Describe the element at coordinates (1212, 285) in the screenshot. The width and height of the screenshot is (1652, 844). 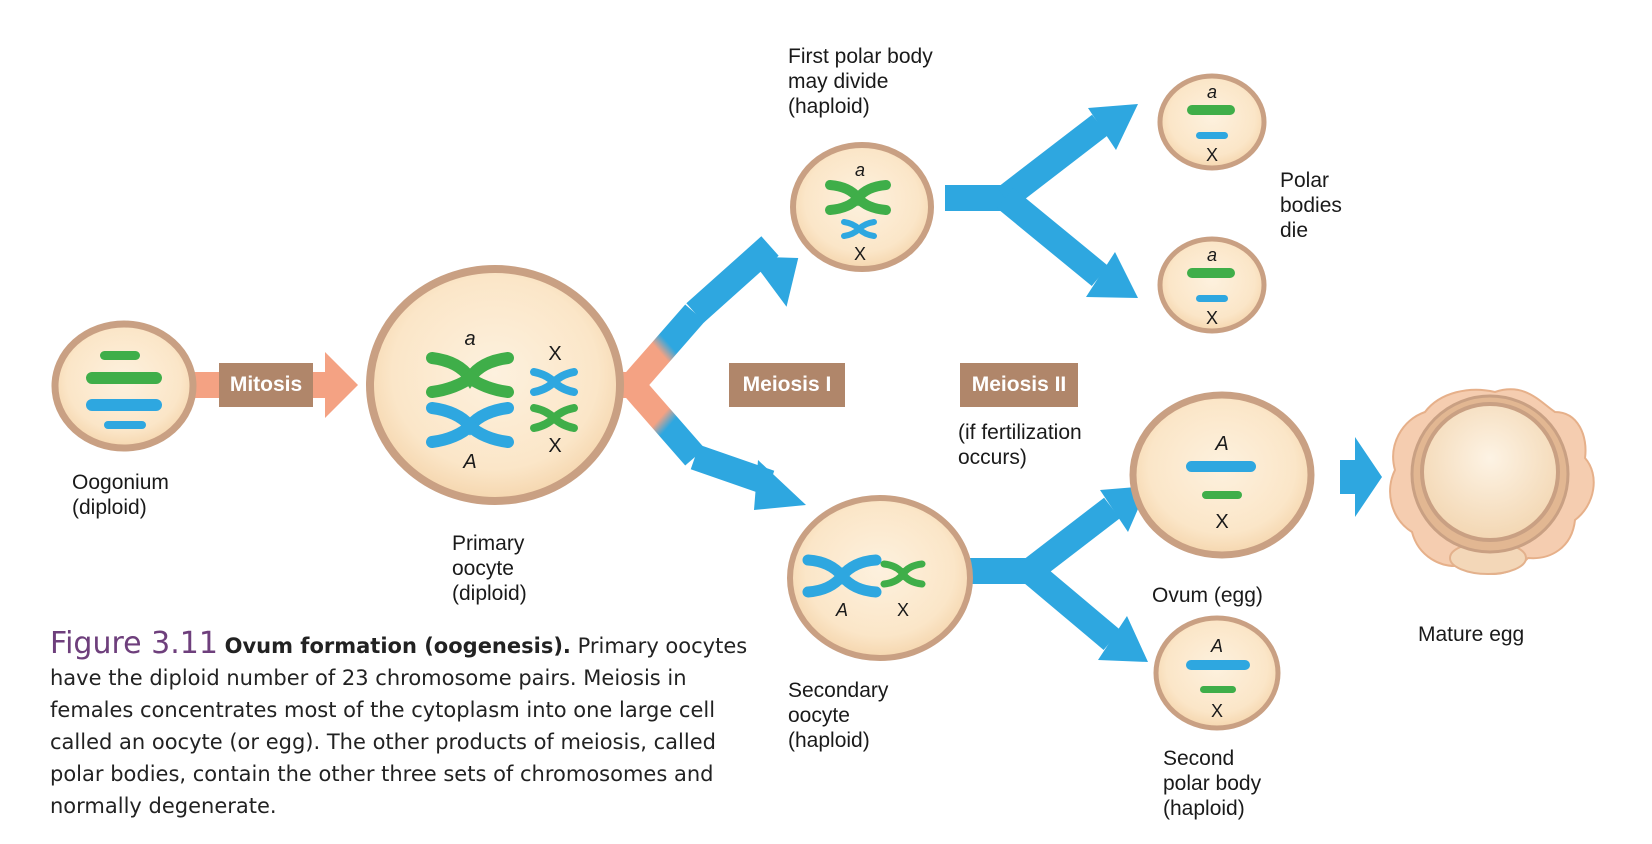
I see `polar-body-cell-bottom: a X` at that location.